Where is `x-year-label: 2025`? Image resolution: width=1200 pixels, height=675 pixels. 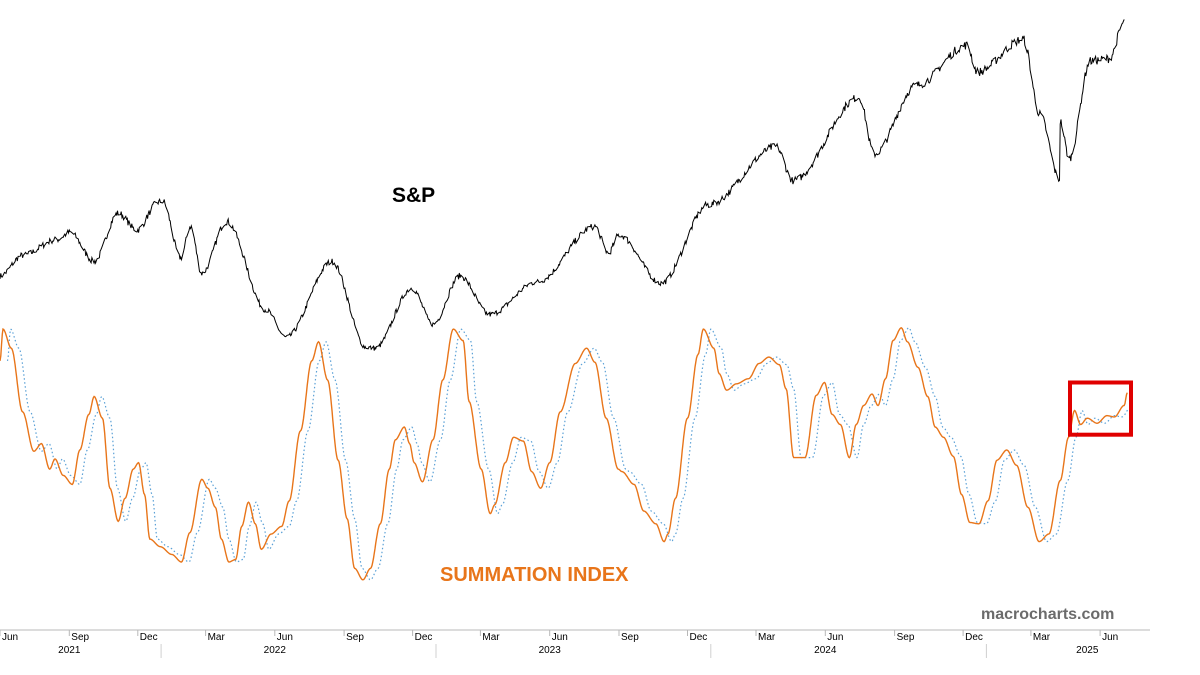
x-year-label: 2025 is located at coordinates (1087, 650).